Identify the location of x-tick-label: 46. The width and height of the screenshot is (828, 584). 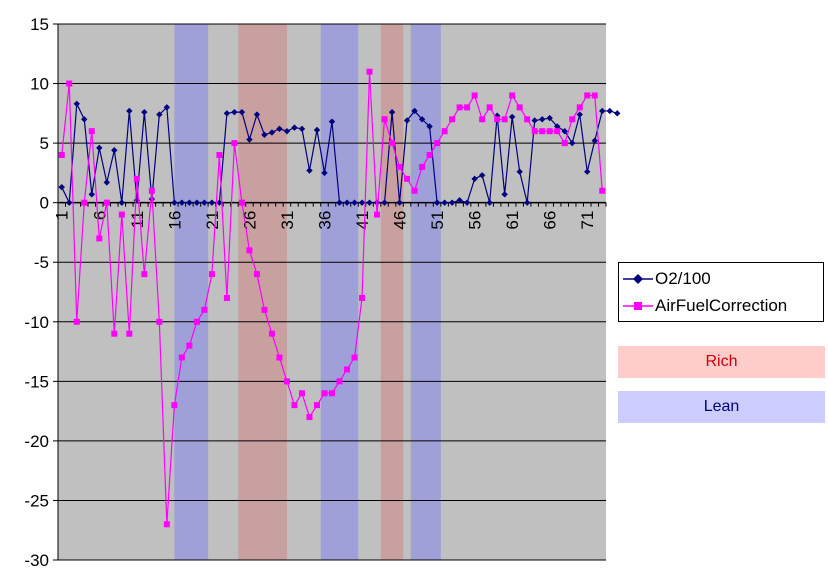
(400, 220).